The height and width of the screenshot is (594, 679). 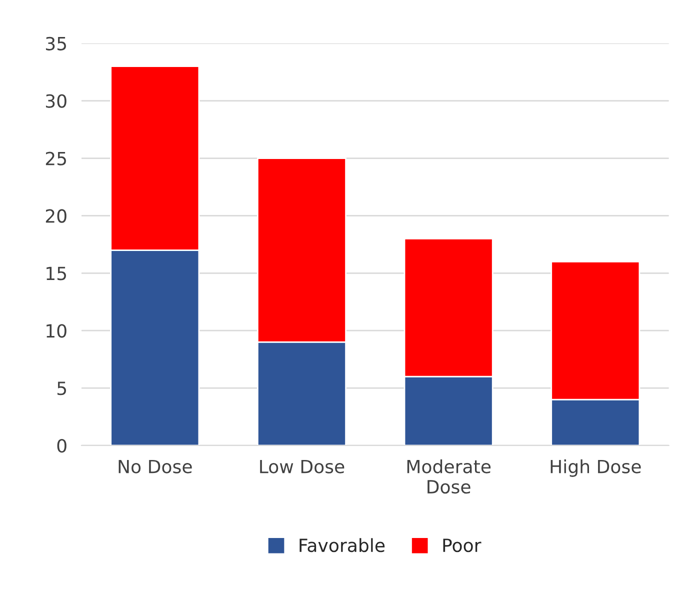 I want to click on y-tick-label: 35, so click(x=56, y=43).